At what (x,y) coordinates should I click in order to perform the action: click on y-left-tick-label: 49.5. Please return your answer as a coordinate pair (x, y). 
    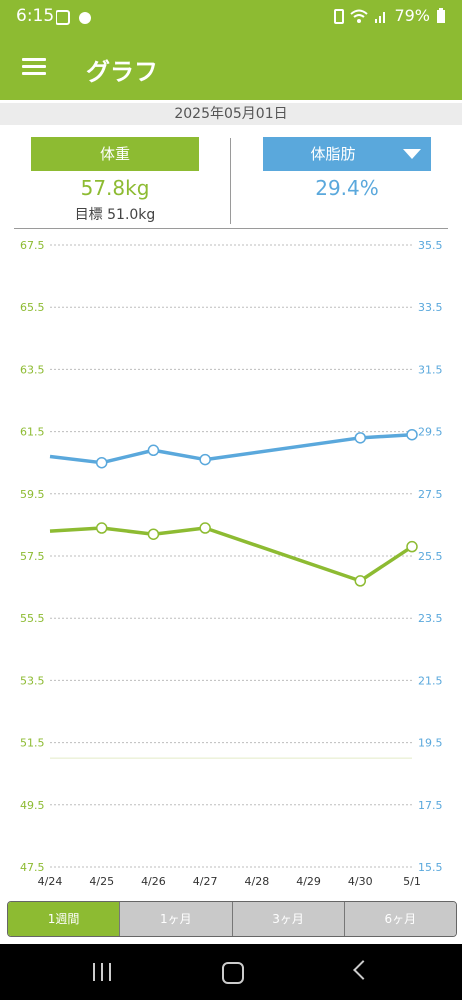
    Looking at the image, I should click on (32, 805).